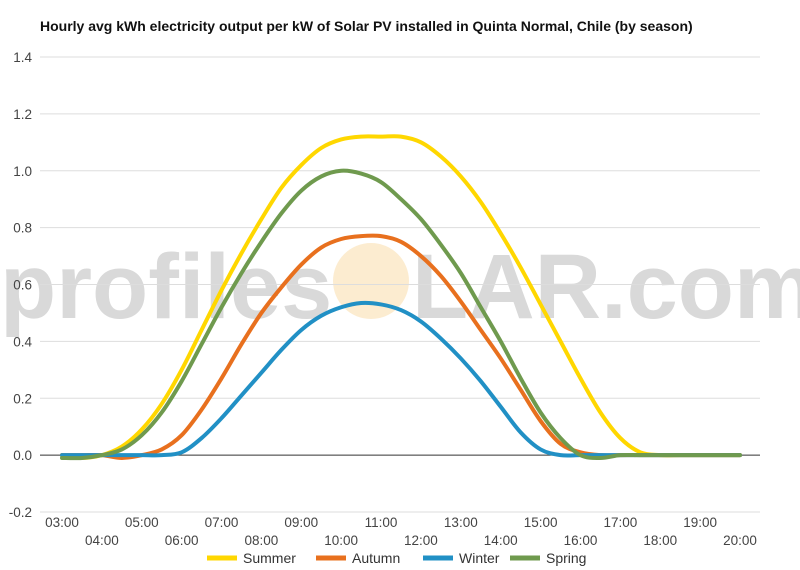 Image resolution: width=800 pixels, height=570 pixels. What do you see at coordinates (376, 558) in the screenshot?
I see `legend-label-autumn: Autumn` at bounding box center [376, 558].